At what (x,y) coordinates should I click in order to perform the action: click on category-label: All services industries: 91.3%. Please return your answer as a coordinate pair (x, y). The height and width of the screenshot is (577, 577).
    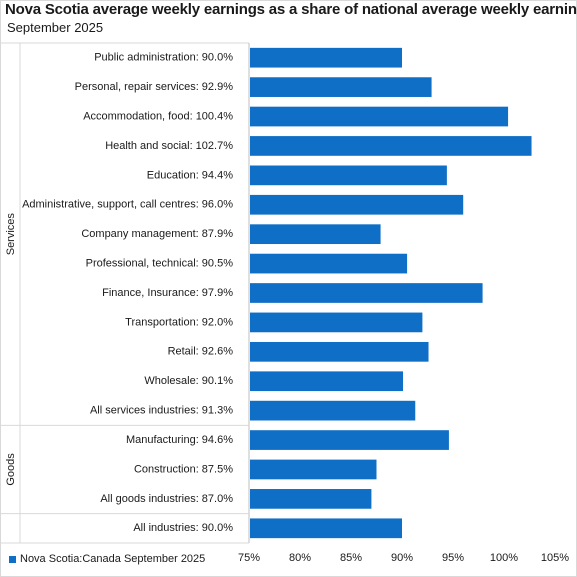
    Looking at the image, I should click on (161, 411).